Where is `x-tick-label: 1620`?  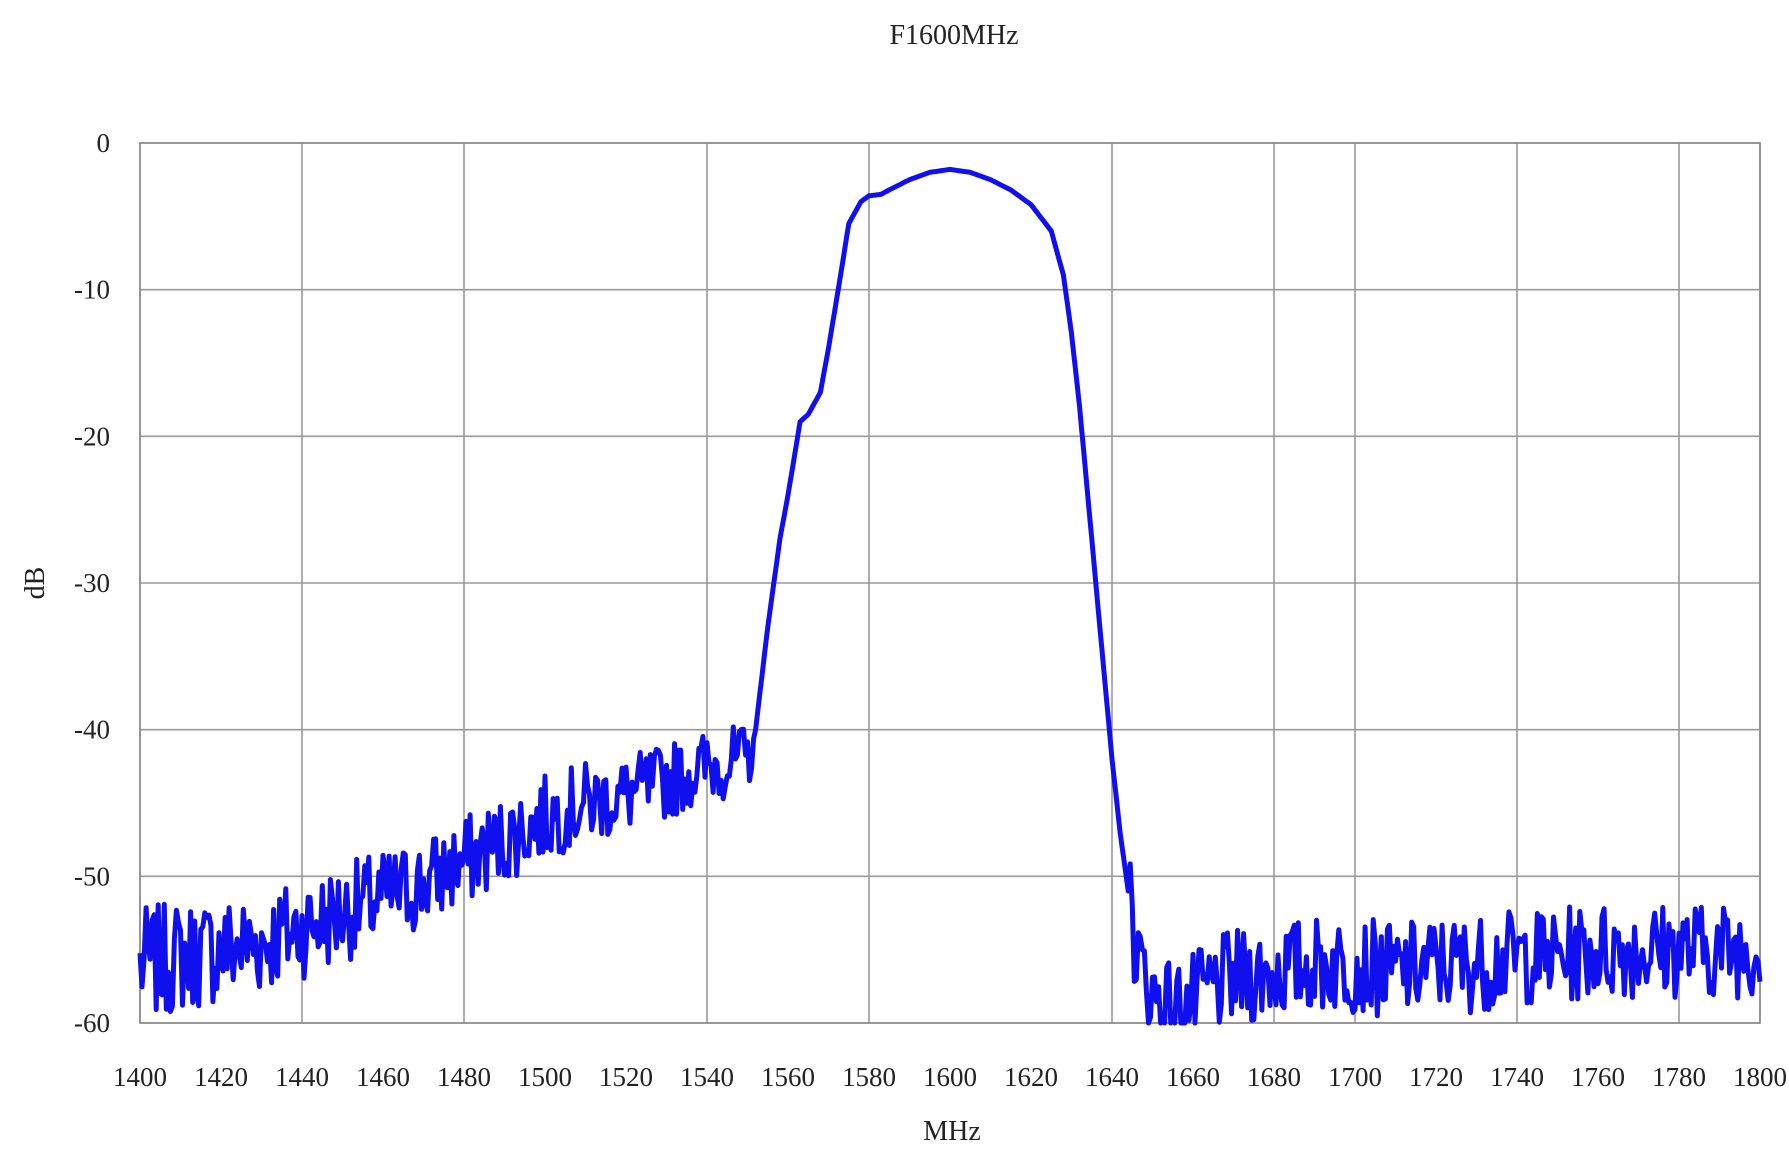 x-tick-label: 1620 is located at coordinates (1031, 1077).